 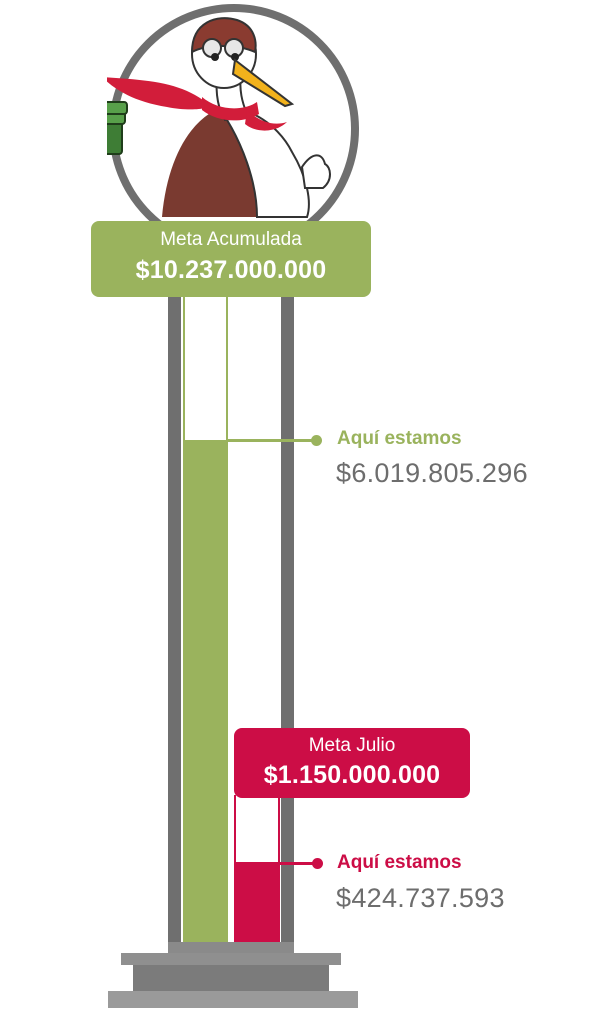 What do you see at coordinates (272, 440) in the screenshot?
I see `accumulated-indicator-line` at bounding box center [272, 440].